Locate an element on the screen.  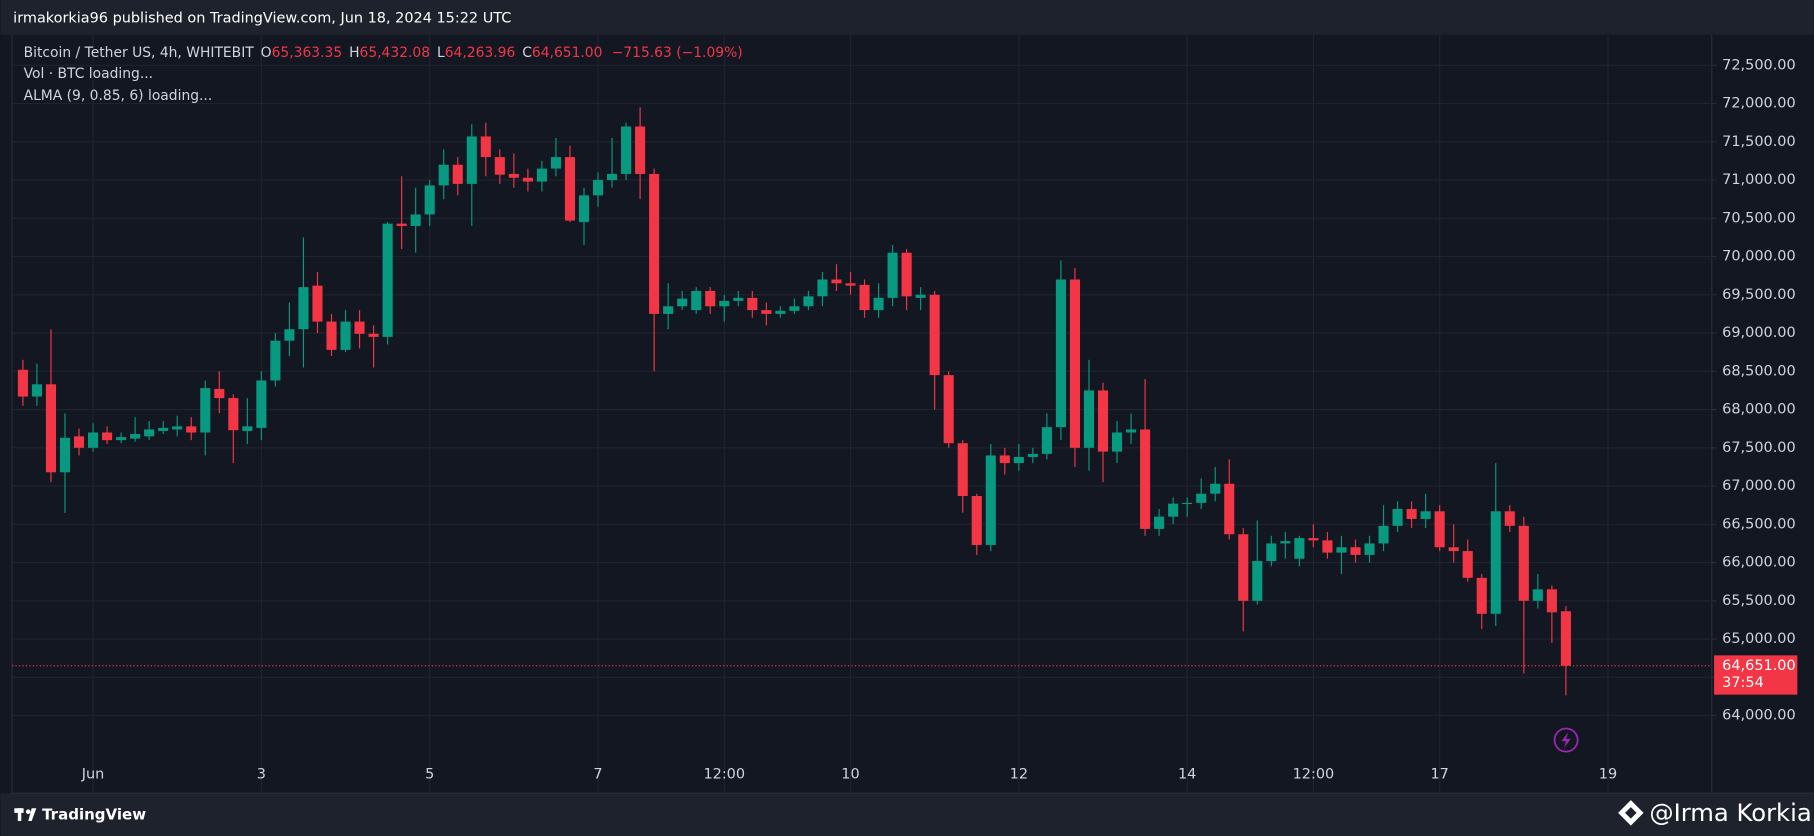
y-tick-label: 67,000.00 is located at coordinates (1758, 486).